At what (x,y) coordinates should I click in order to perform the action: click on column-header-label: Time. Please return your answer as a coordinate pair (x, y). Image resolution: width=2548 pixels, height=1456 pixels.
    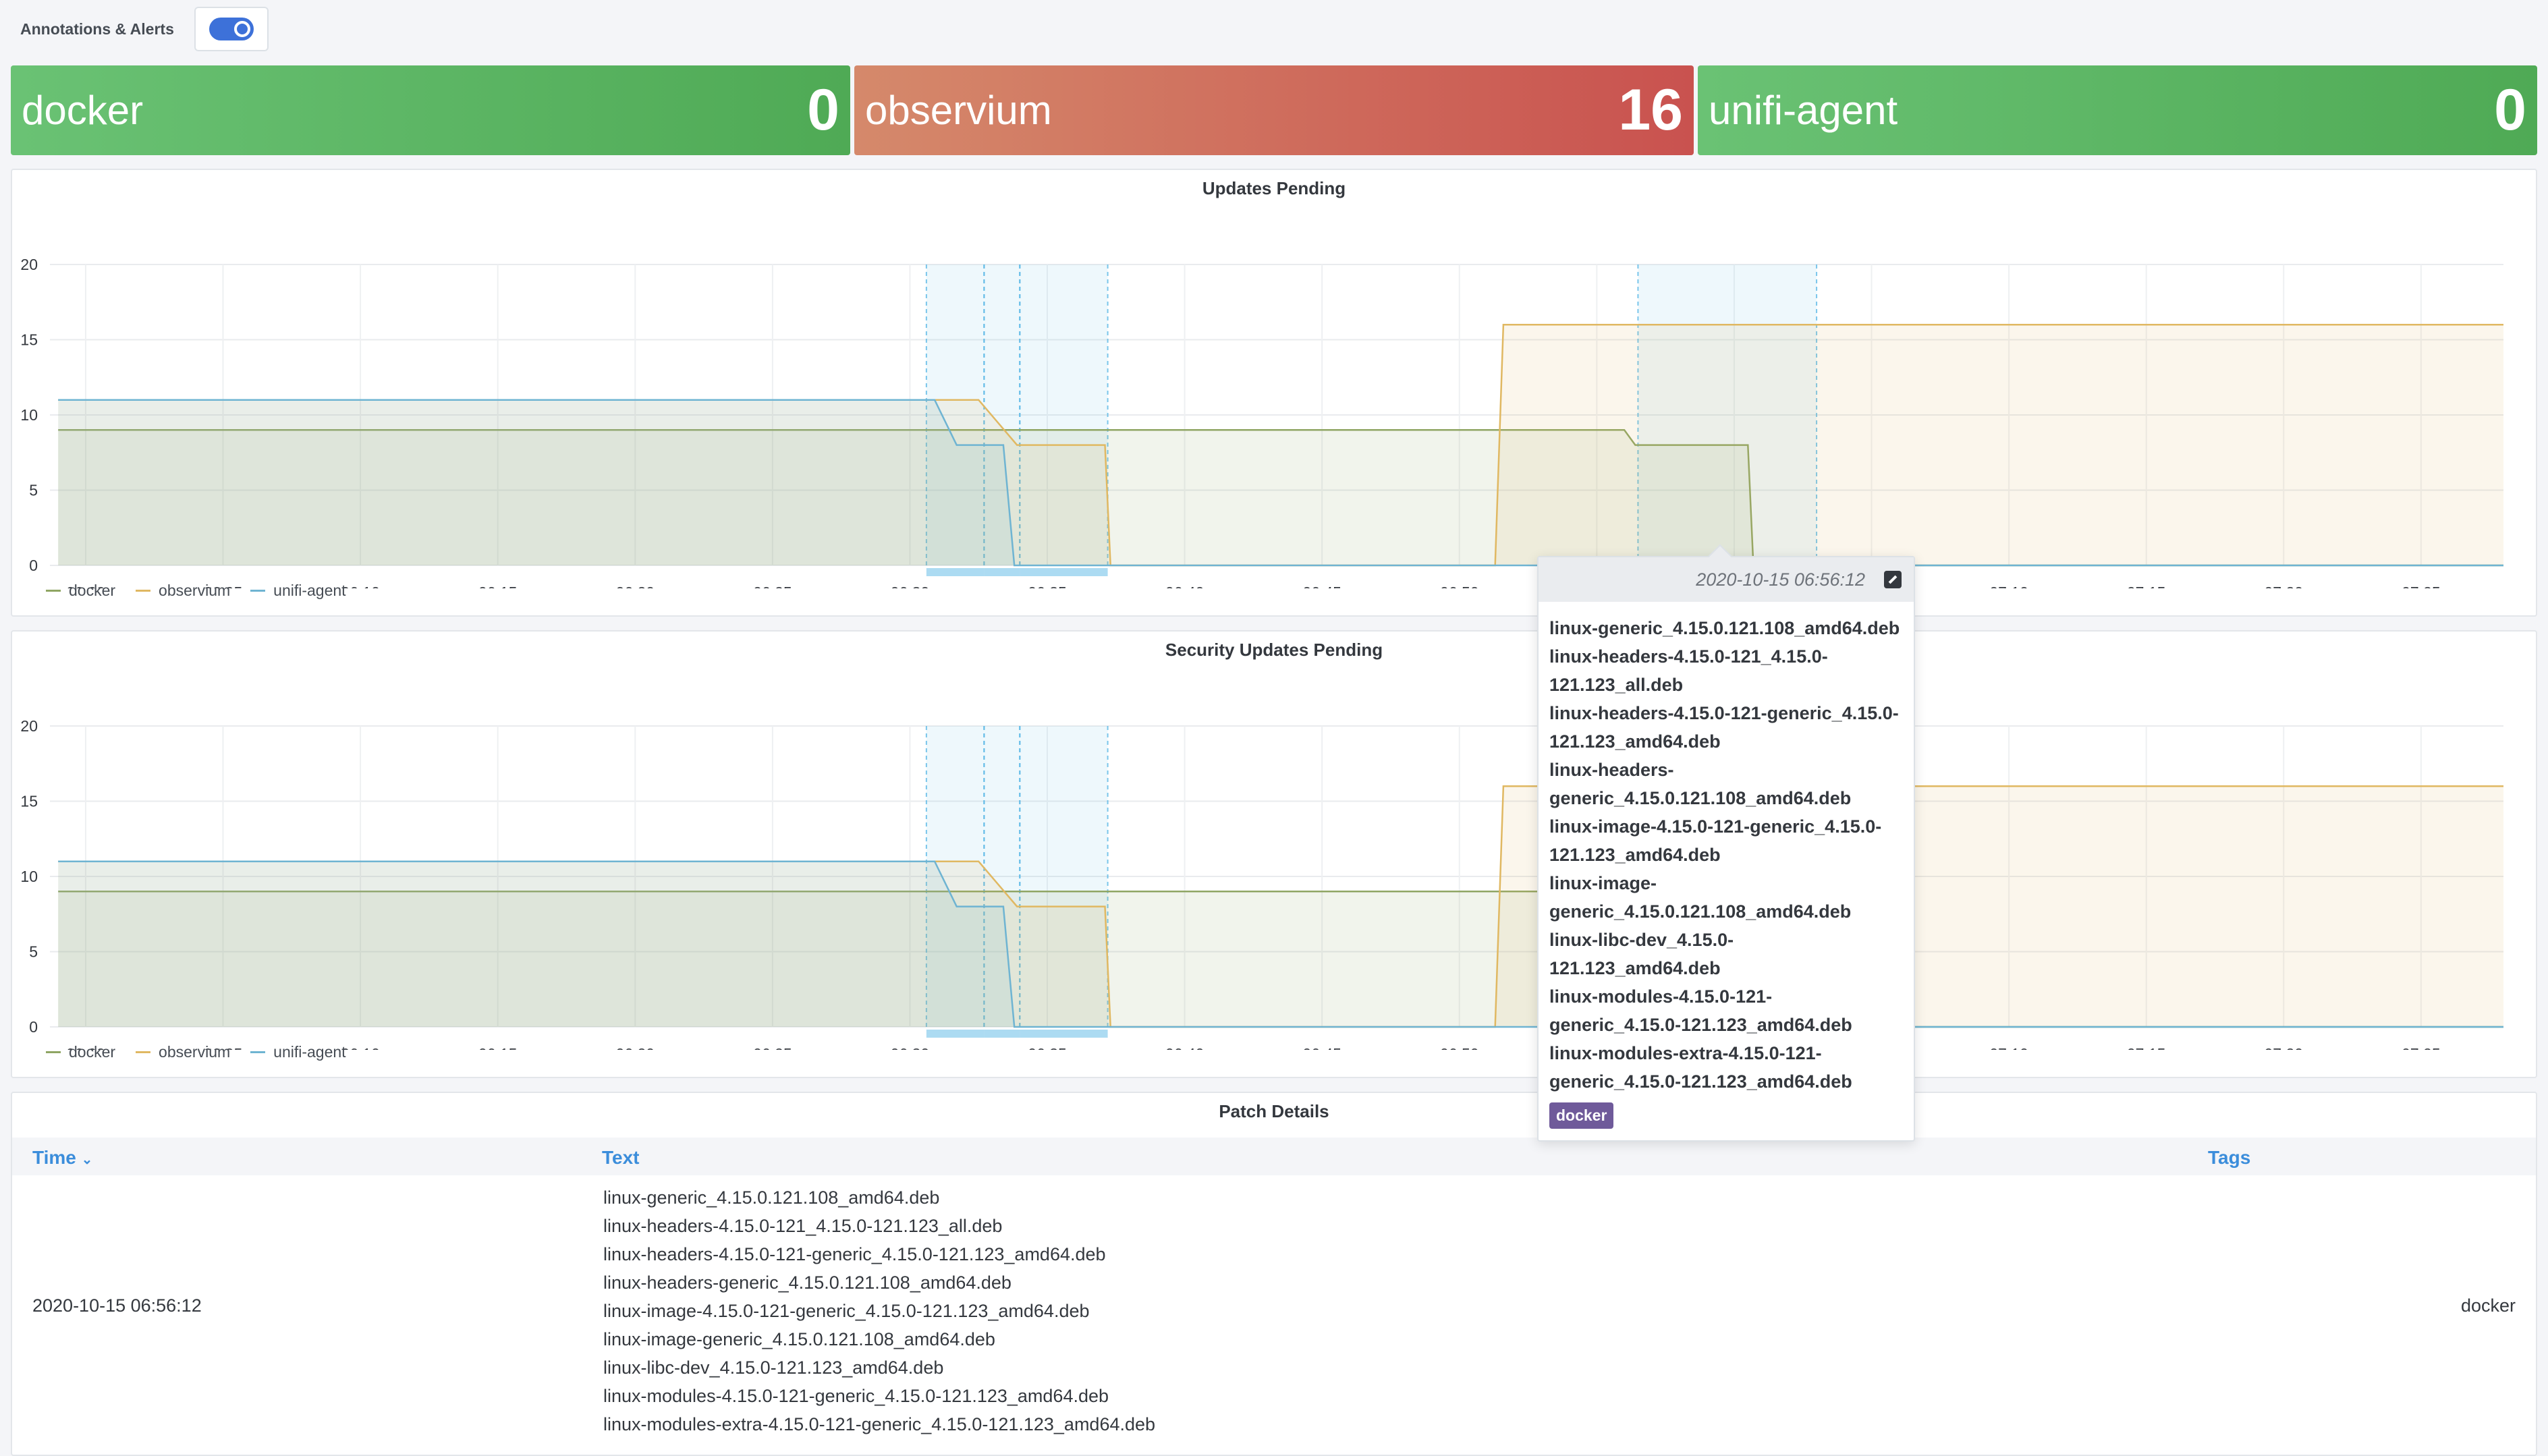
    Looking at the image, I should click on (54, 1157).